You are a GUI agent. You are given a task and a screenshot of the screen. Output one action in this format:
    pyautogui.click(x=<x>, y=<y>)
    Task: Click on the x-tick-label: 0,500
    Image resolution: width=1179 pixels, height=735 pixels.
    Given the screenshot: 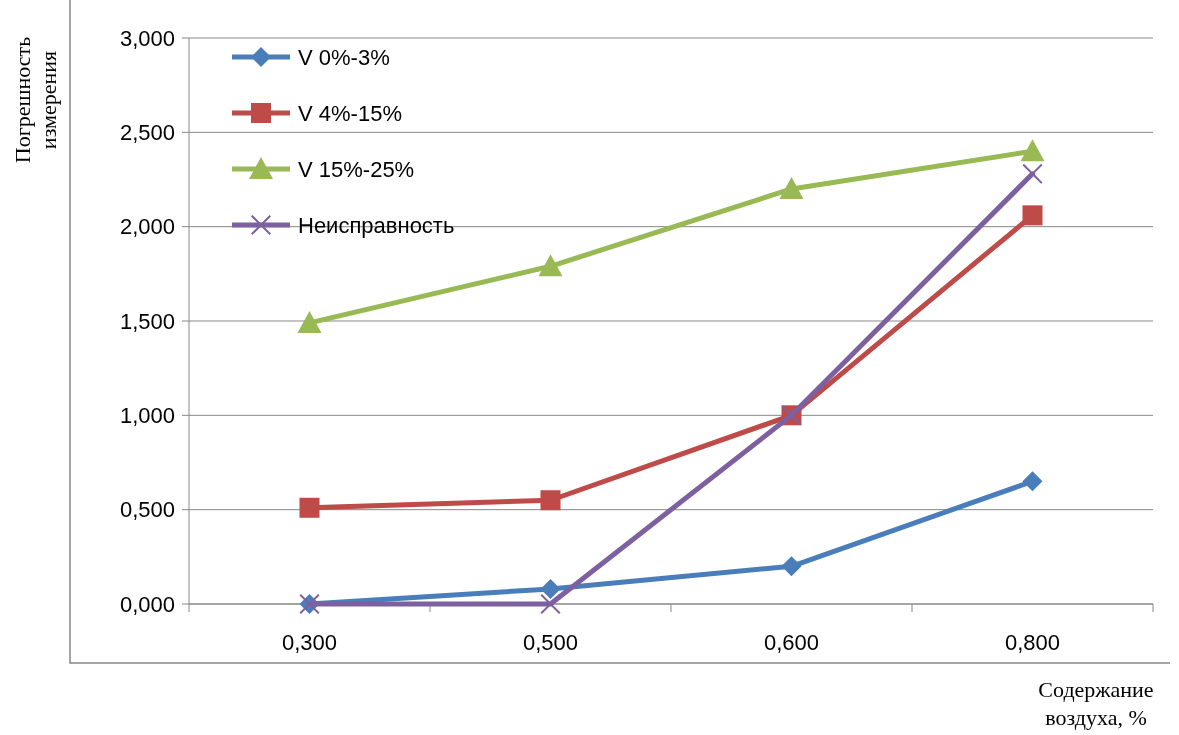 What is the action you would take?
    pyautogui.click(x=550, y=642)
    